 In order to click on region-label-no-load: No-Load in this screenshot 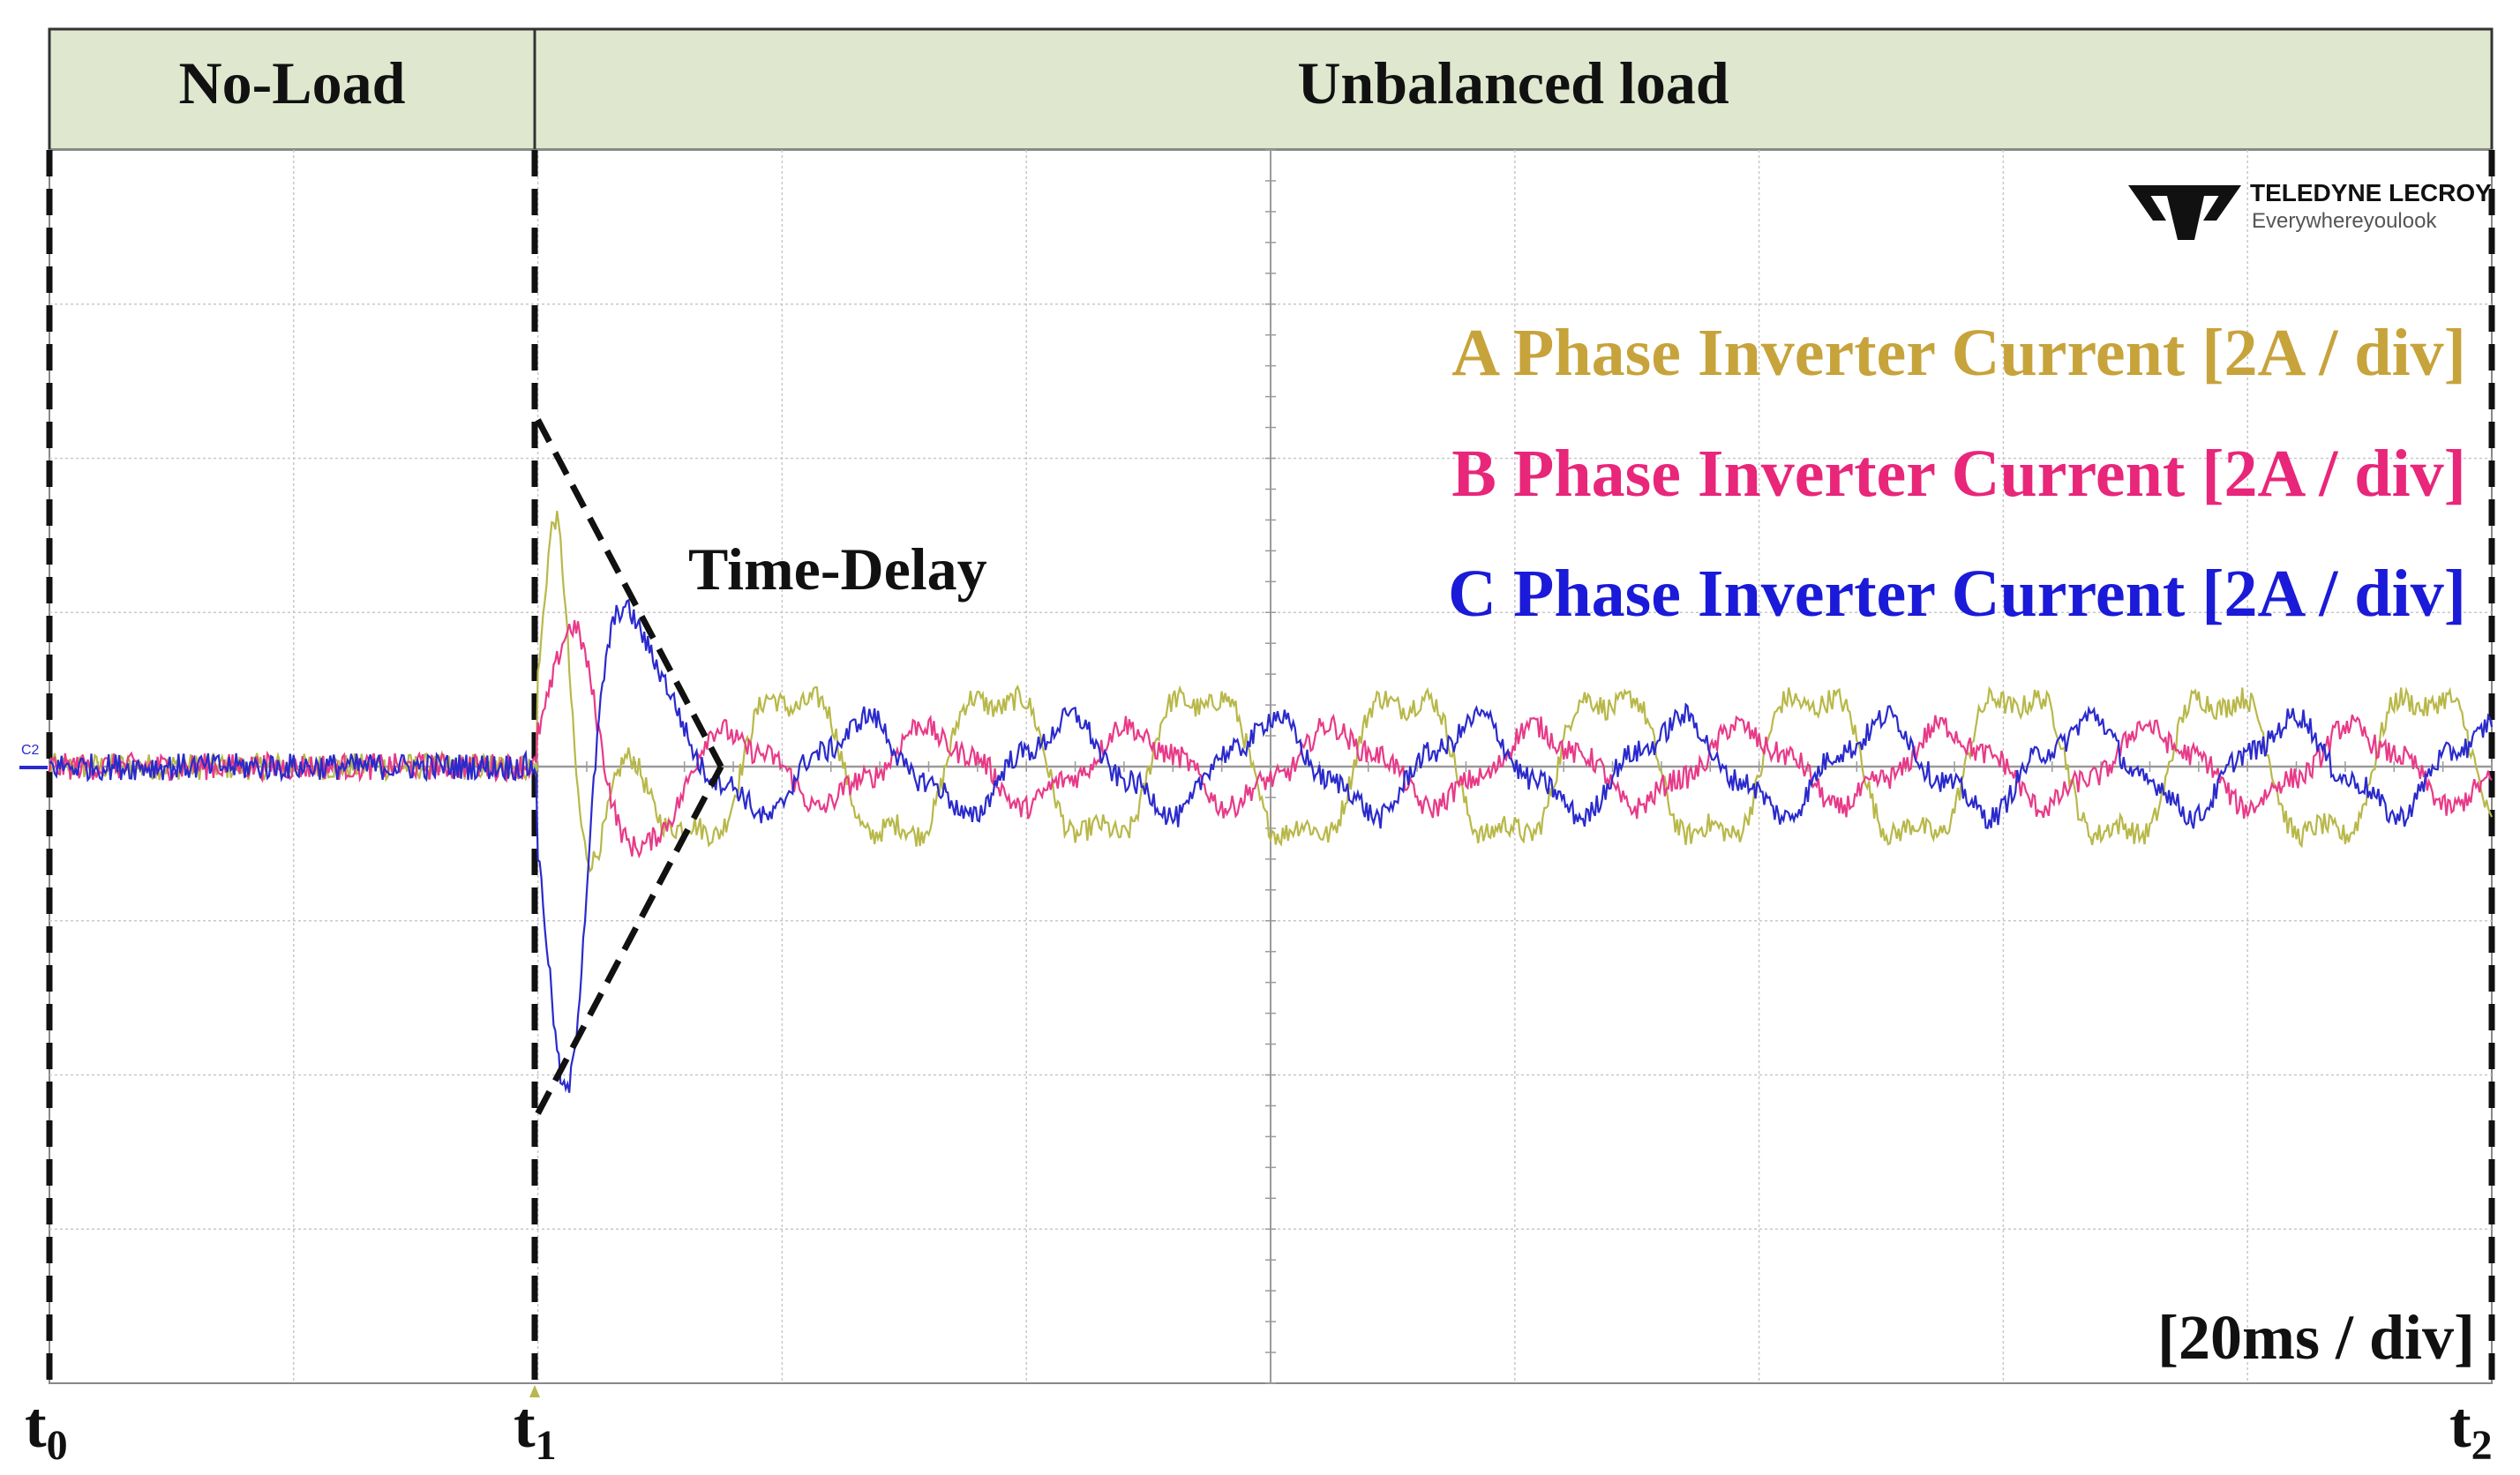, I will do `click(292, 82)`.